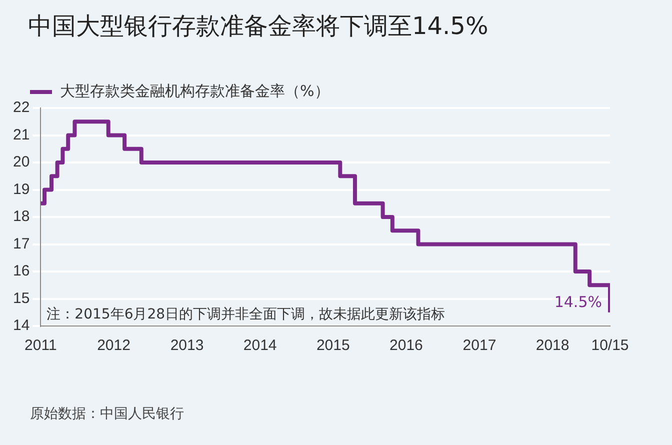  What do you see at coordinates (21, 243) in the screenshot?
I see `y-tick-label: 17` at bounding box center [21, 243].